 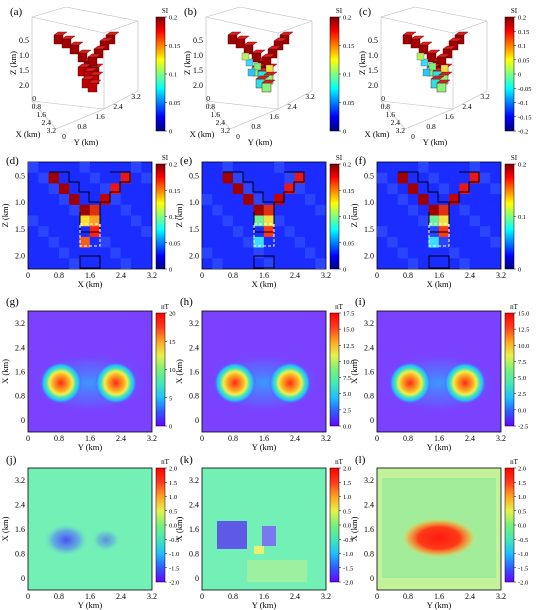 I want to click on panel-label: (e), so click(x=186, y=161).